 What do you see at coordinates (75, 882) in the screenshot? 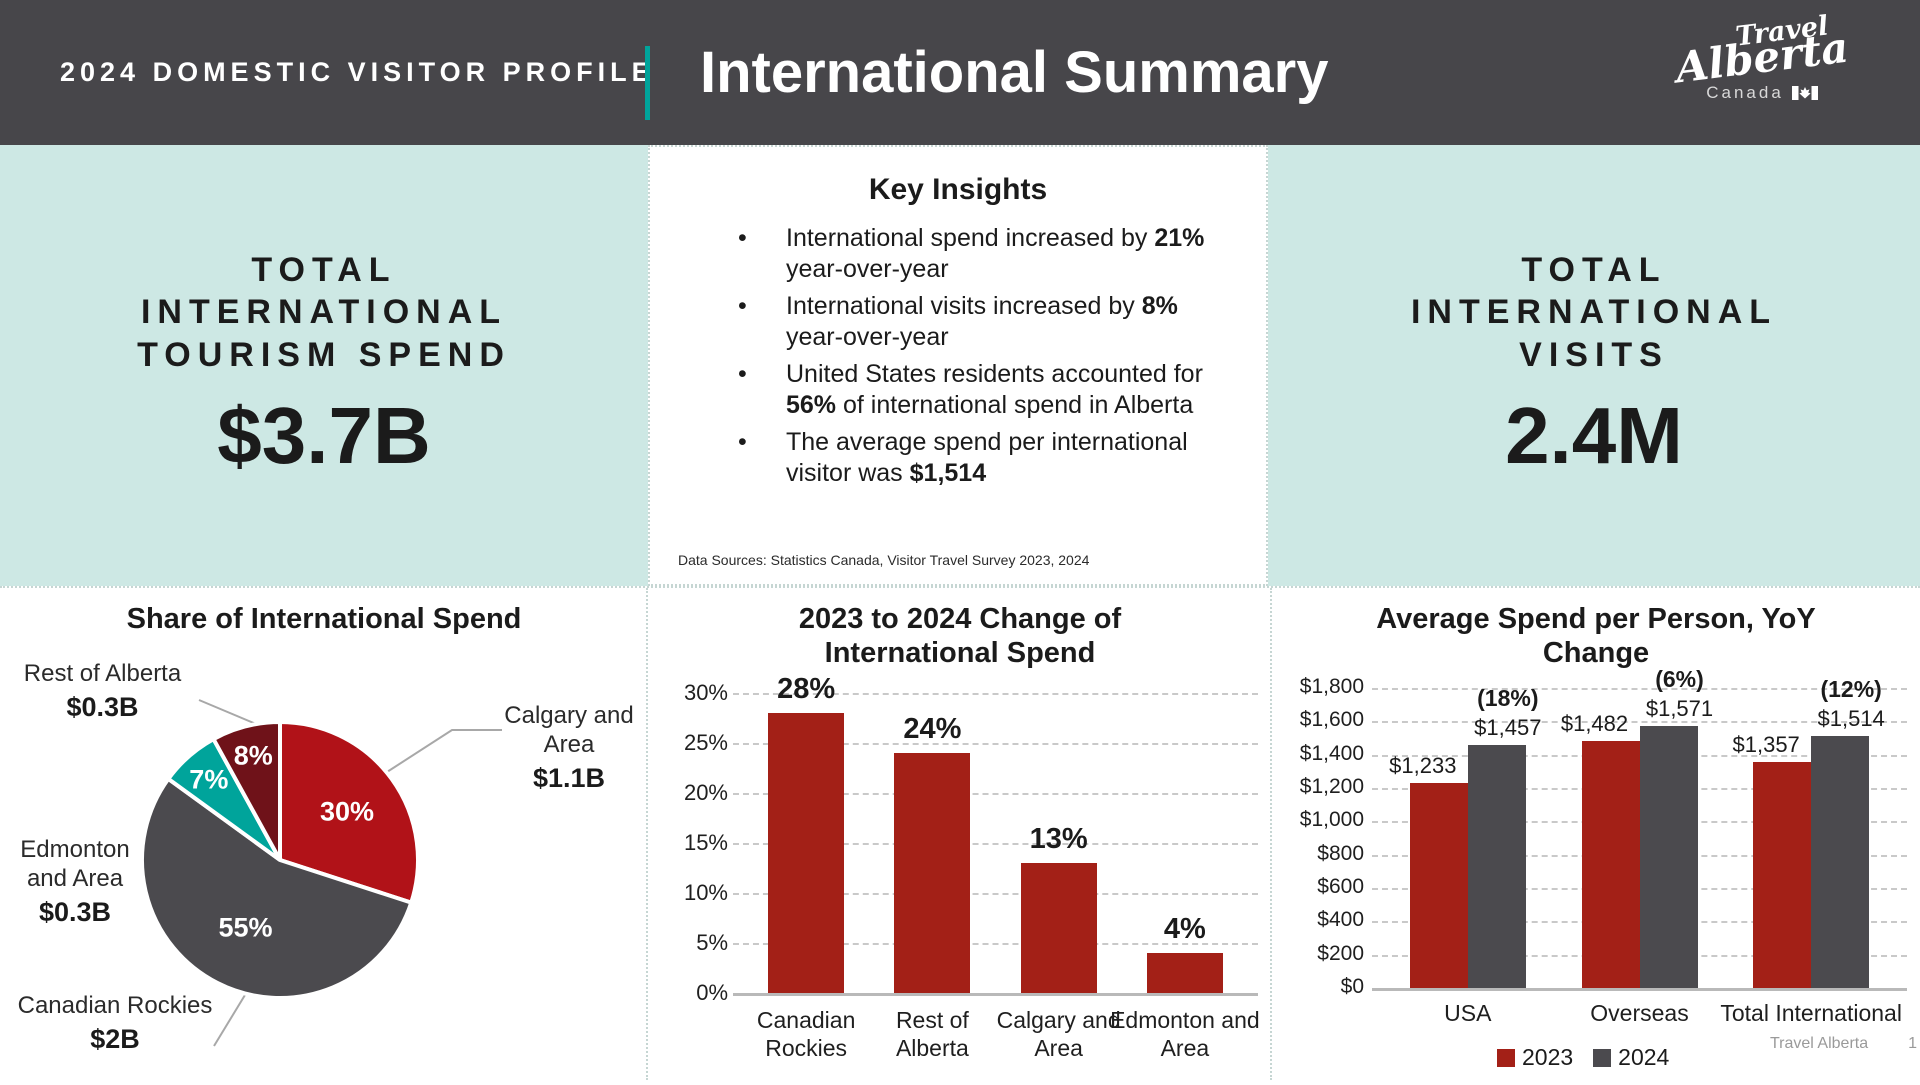
I see `callout-edmonton: Edmonton and Area $0.3B` at bounding box center [75, 882].